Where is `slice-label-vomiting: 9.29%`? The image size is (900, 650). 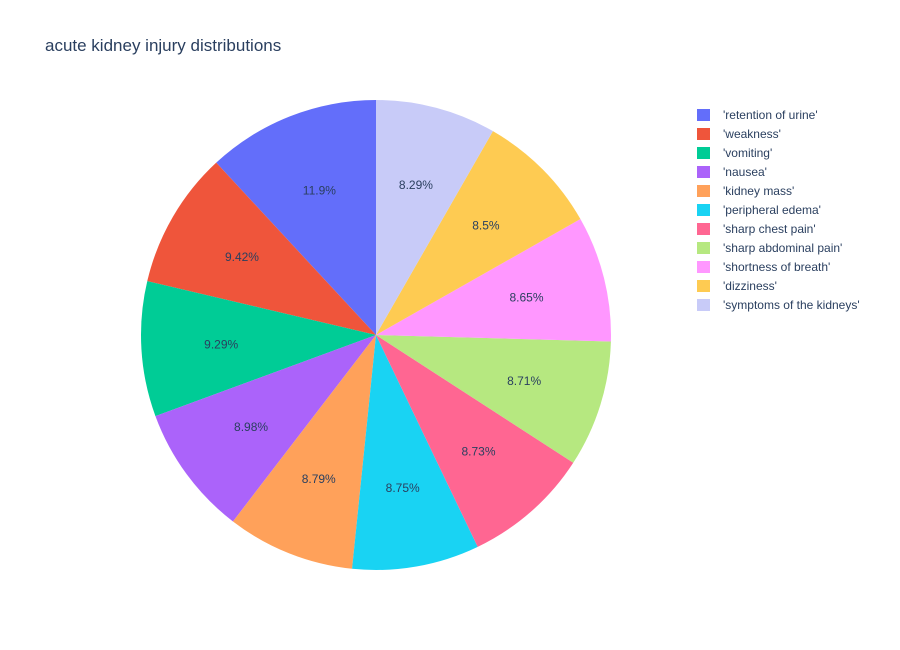
slice-label-vomiting: 9.29% is located at coordinates (221, 344).